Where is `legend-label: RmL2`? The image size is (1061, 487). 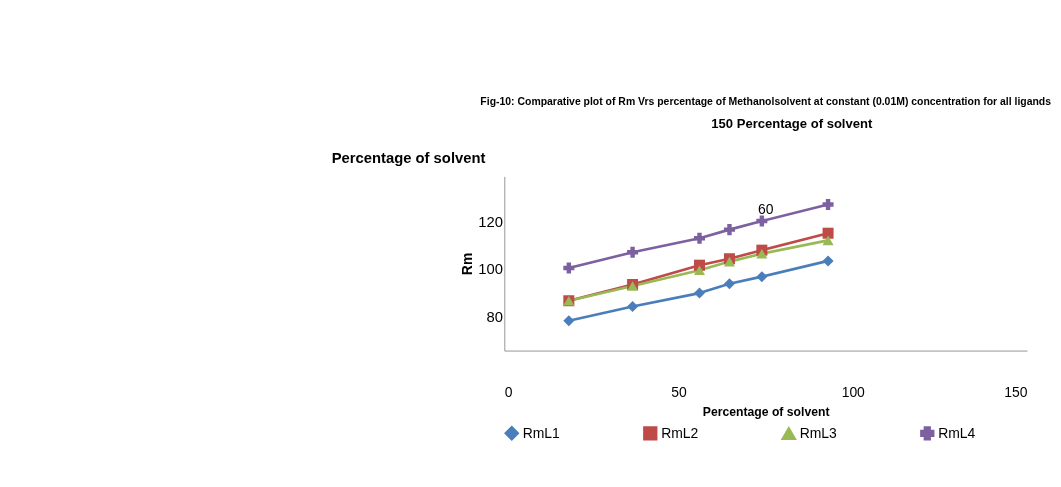 legend-label: RmL2 is located at coordinates (680, 432).